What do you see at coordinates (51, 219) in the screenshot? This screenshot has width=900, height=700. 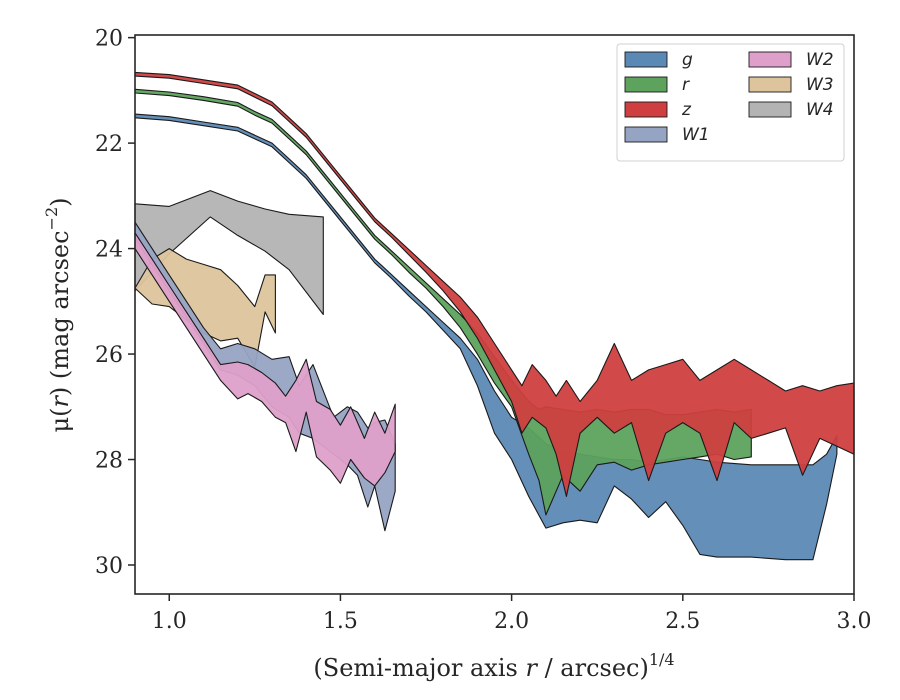 I see `y-axis-label-sup: −2` at bounding box center [51, 219].